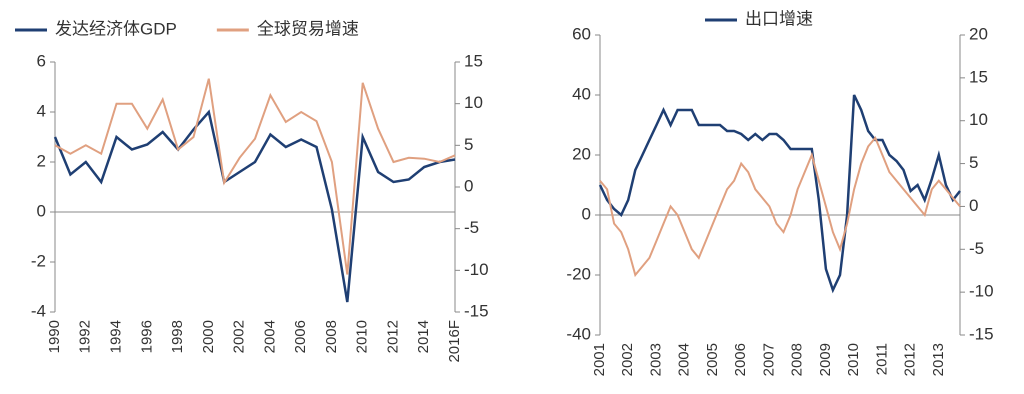 Image resolution: width=1024 pixels, height=394 pixels. What do you see at coordinates (146, 336) in the screenshot?
I see `x-tick-label: 1996` at bounding box center [146, 336].